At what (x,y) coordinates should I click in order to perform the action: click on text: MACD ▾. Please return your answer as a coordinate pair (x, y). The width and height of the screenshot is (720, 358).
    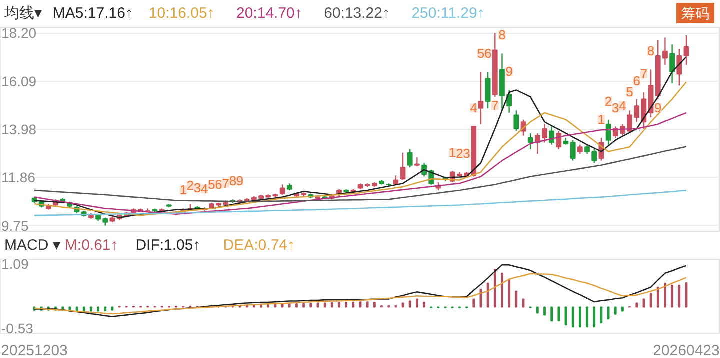
    Looking at the image, I should click on (32, 245).